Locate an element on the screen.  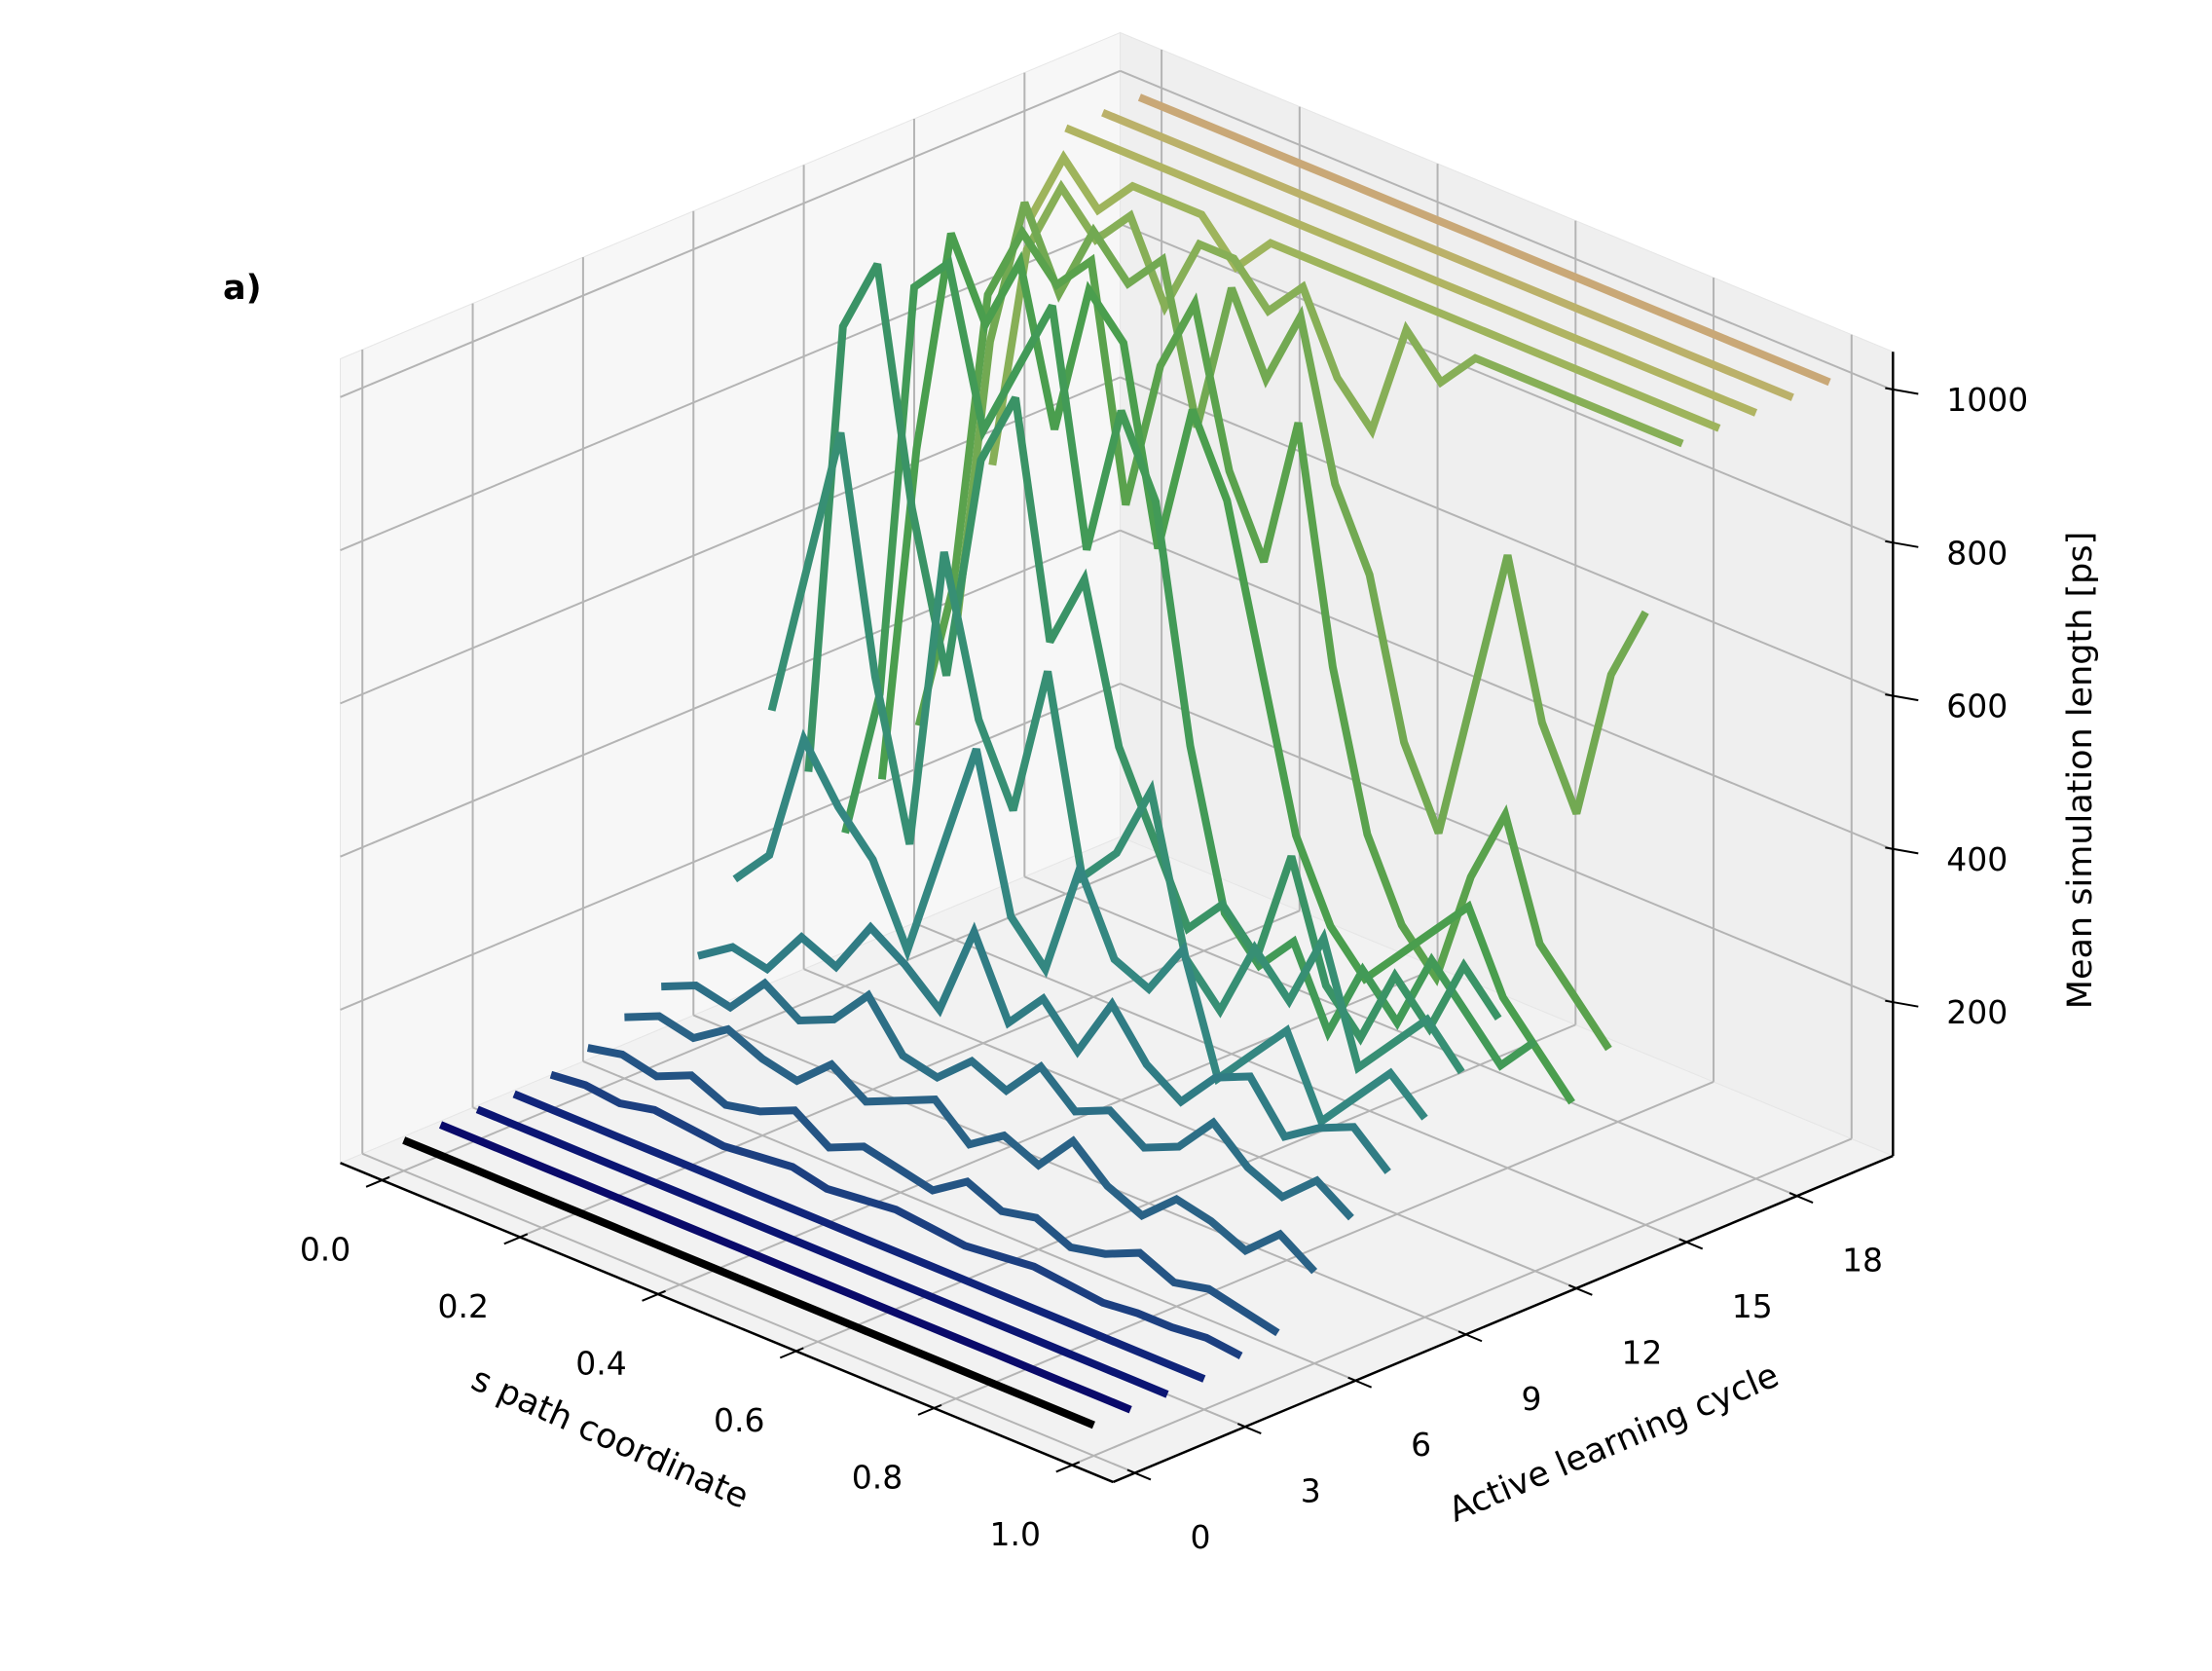
y-tick-label: 0 is located at coordinates (1200, 1537).